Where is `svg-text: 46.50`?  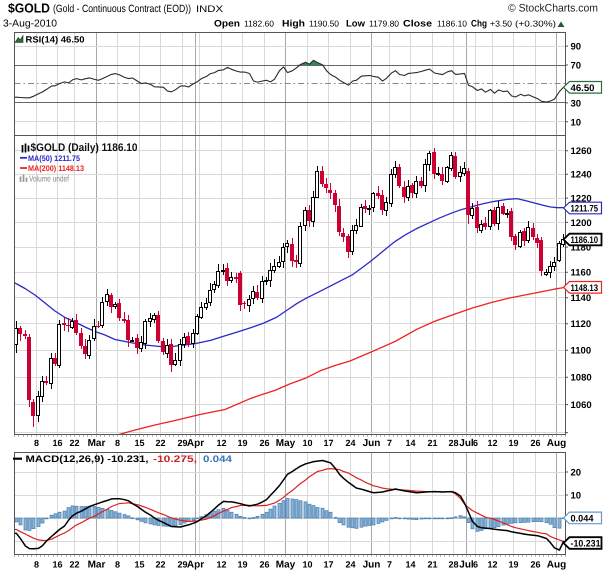
svg-text: 46.50 is located at coordinates (583, 88).